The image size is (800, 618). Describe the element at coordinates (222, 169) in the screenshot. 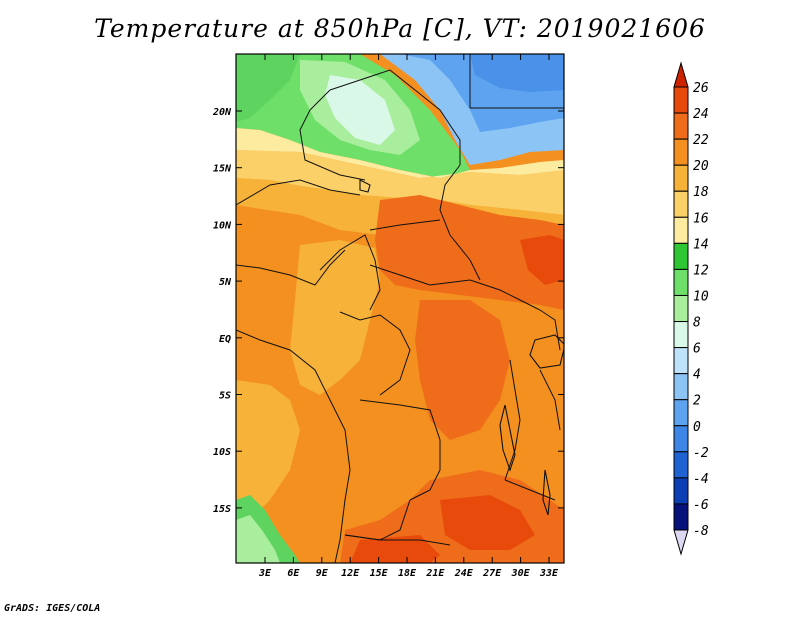

I see `lat-label: 15N` at that location.